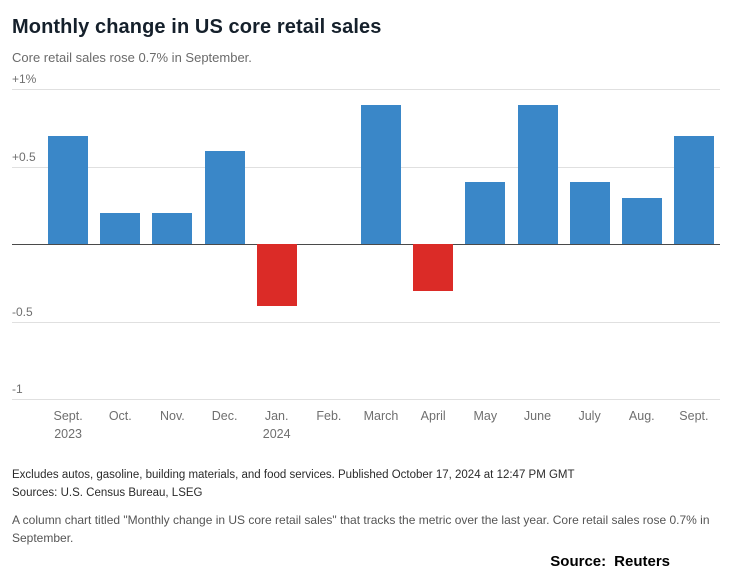 Image resolution: width=736 pixels, height=572 pixels. I want to click on x-tick-label: Sept., so click(694, 416).